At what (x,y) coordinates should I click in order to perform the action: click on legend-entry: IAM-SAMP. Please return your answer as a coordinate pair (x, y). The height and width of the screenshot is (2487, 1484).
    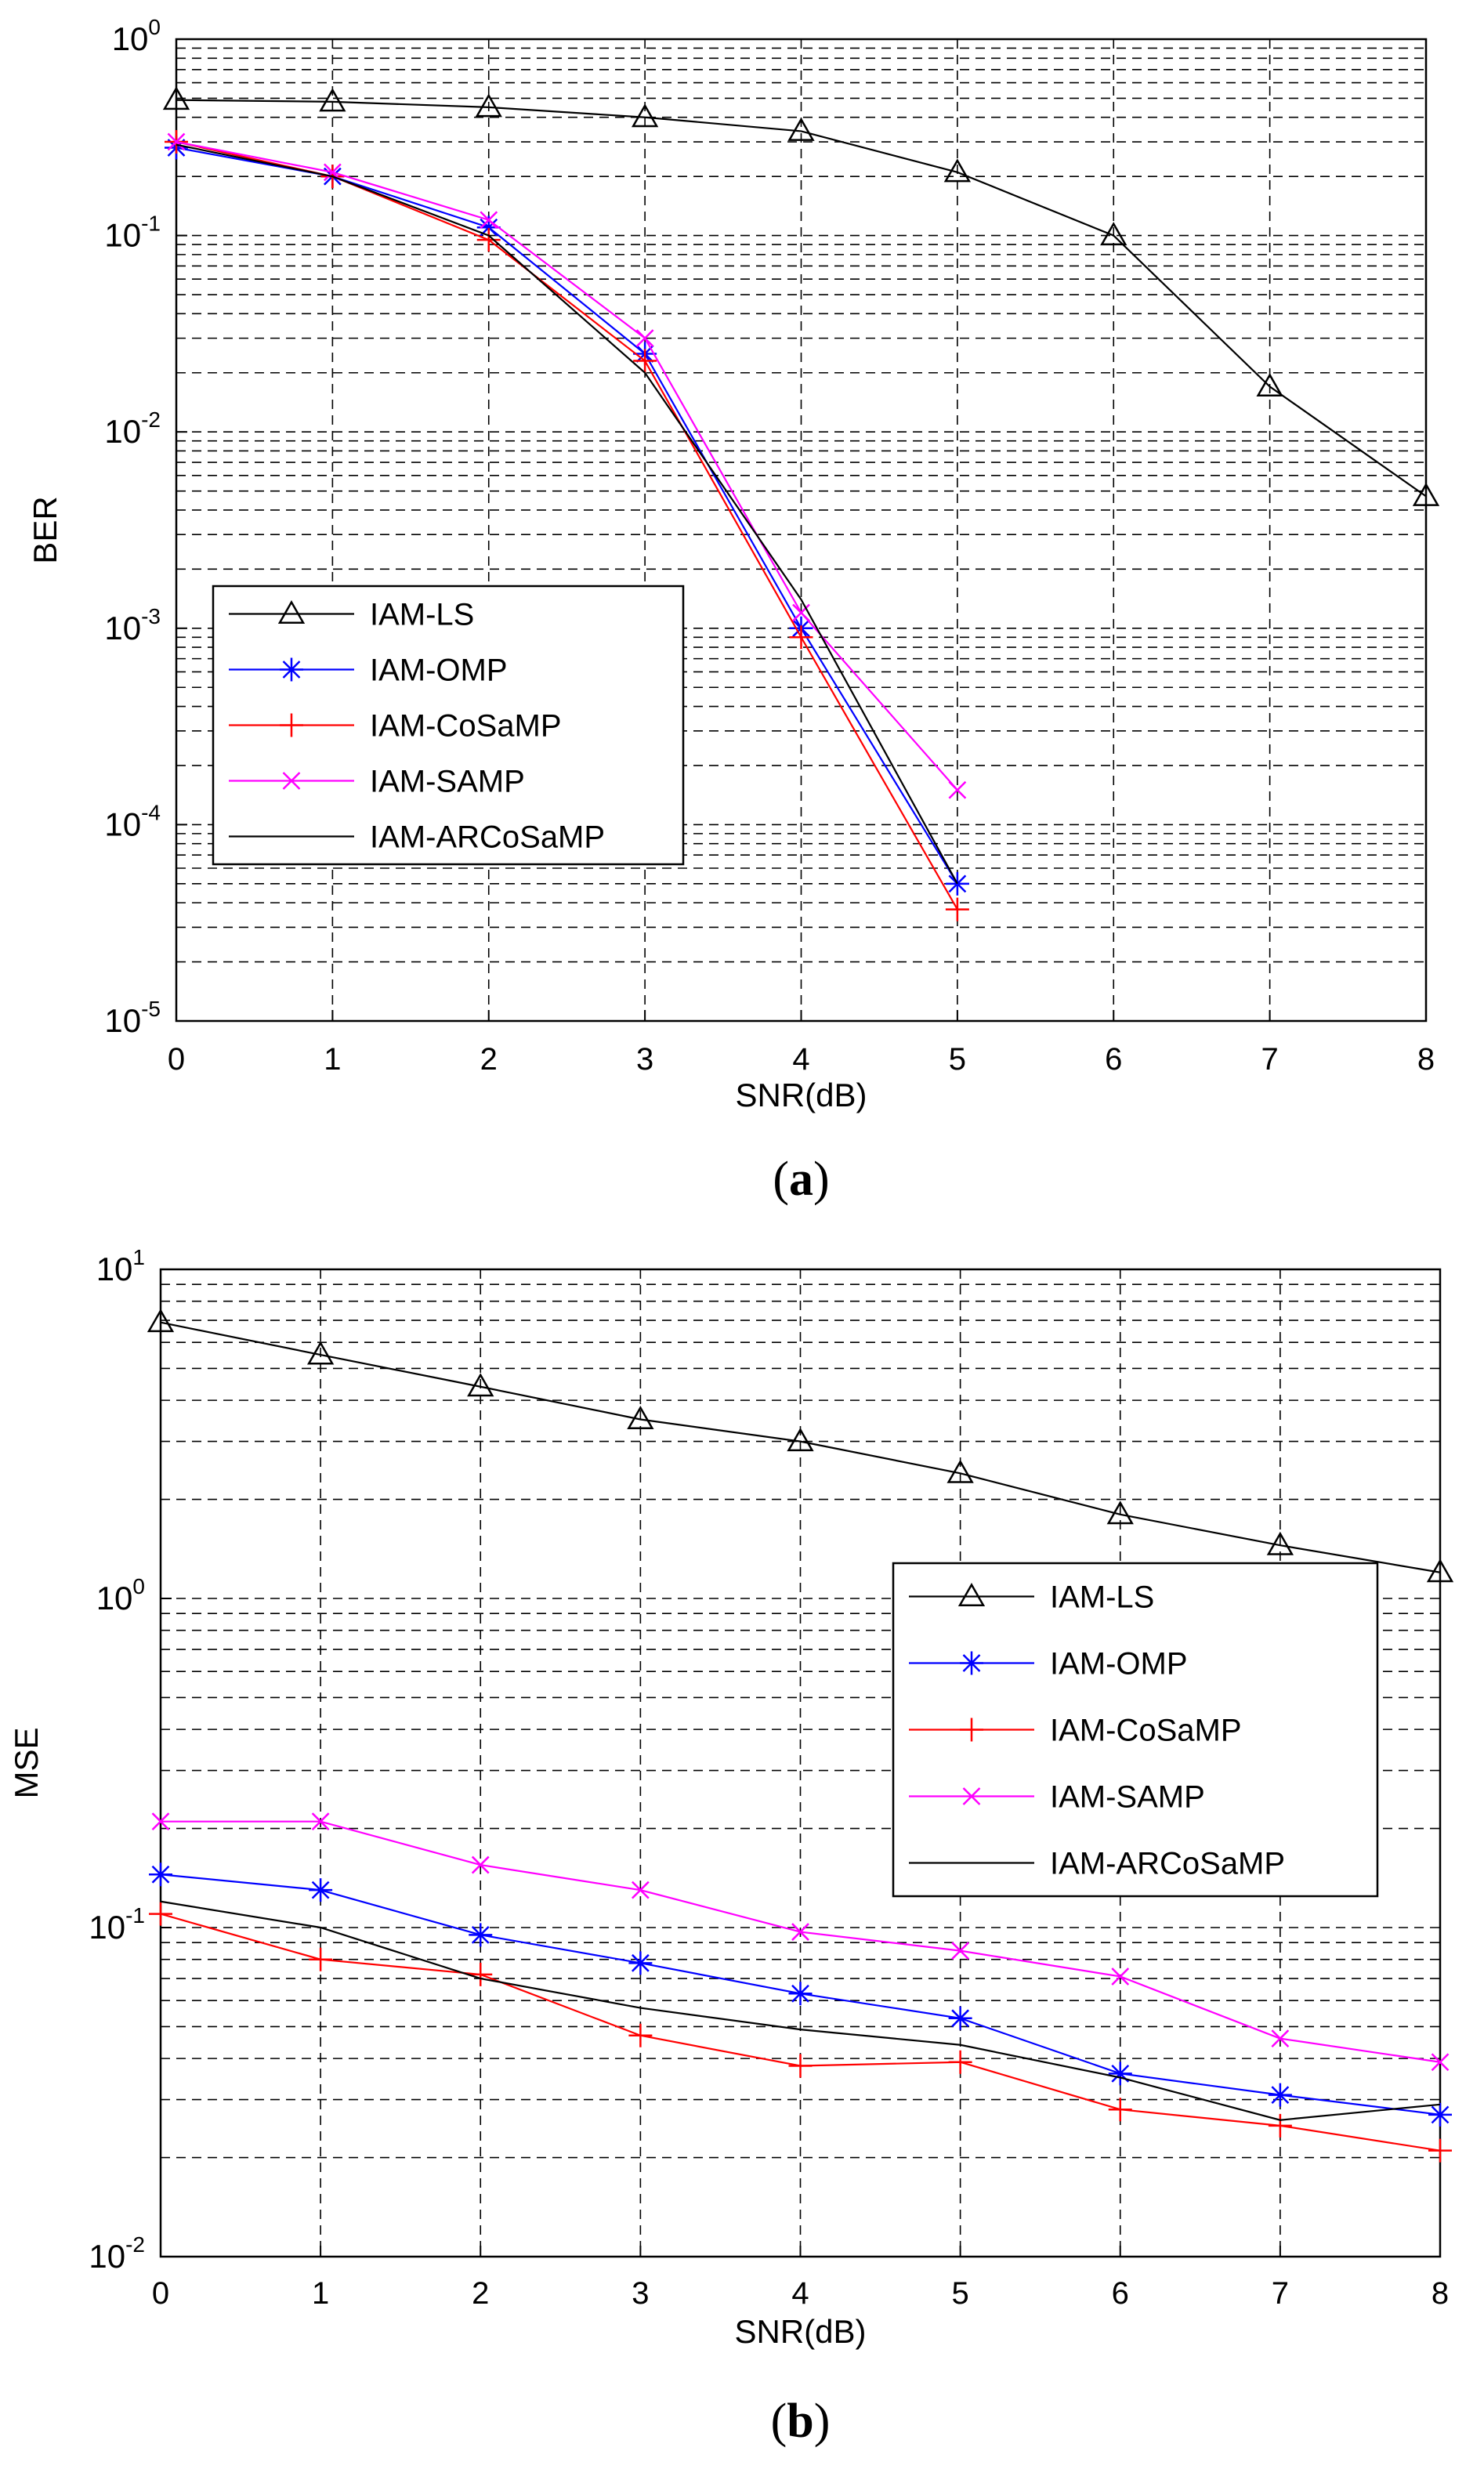
    Looking at the image, I should click on (377, 782).